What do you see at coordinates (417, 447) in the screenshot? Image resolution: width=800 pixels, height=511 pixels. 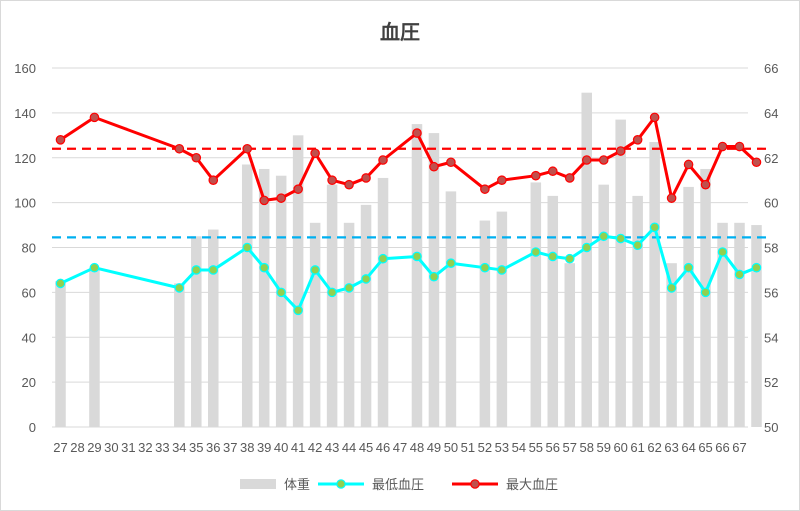 I see `x-tick-label: 48` at bounding box center [417, 447].